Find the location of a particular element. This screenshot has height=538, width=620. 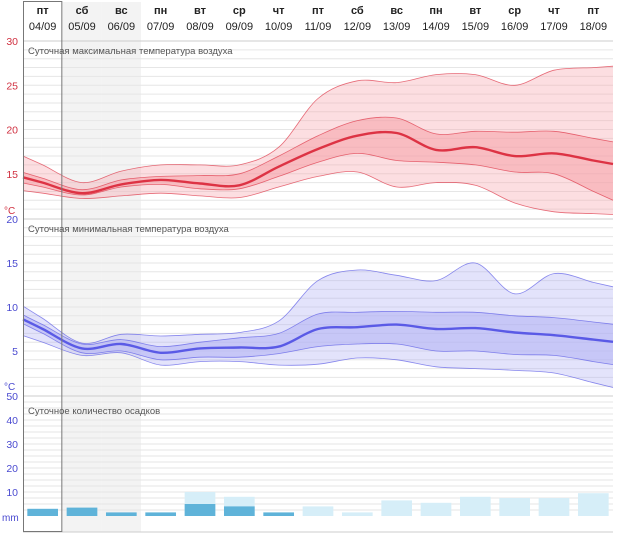

min-temp-inner-band-lower-edge is located at coordinates (318, 344).